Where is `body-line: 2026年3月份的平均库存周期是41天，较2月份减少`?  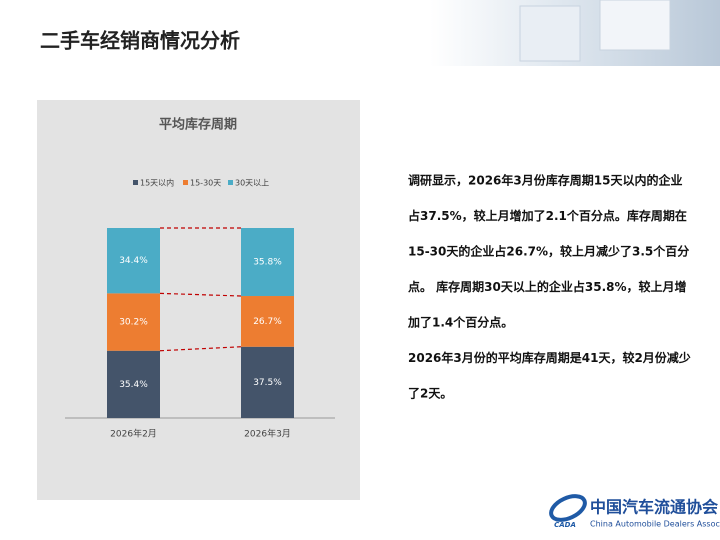
body-line: 2026年3月份的平均库存周期是41天，较2月份减少 is located at coordinates (549, 357).